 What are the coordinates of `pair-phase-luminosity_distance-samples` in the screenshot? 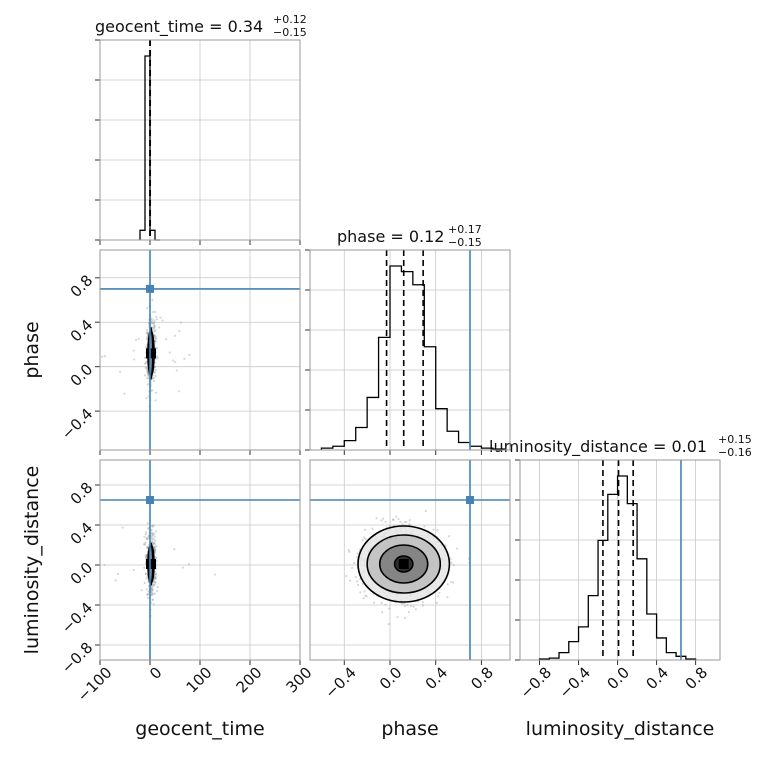 It's located at (408, 568).